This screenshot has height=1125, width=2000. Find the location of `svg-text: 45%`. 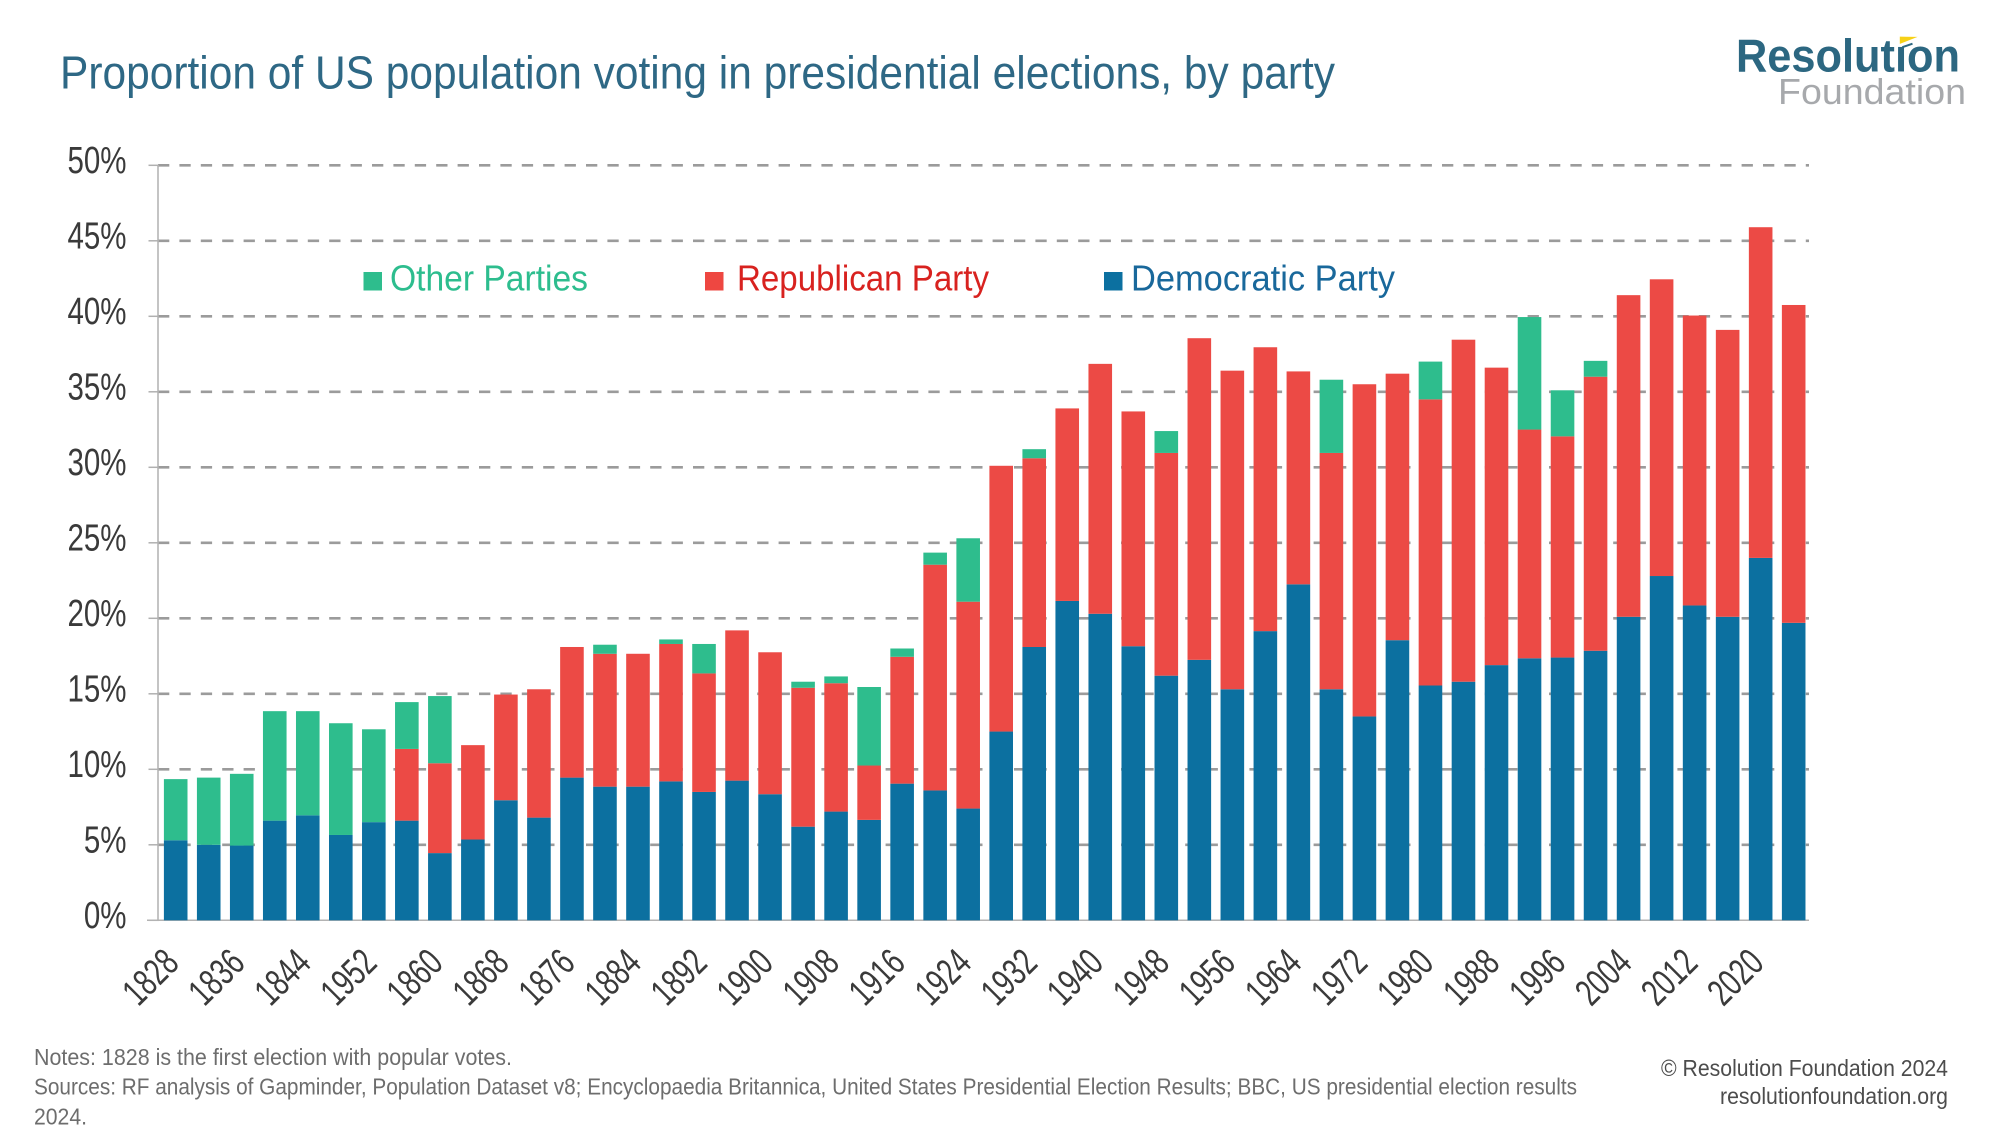

svg-text: 45% is located at coordinates (97, 236).